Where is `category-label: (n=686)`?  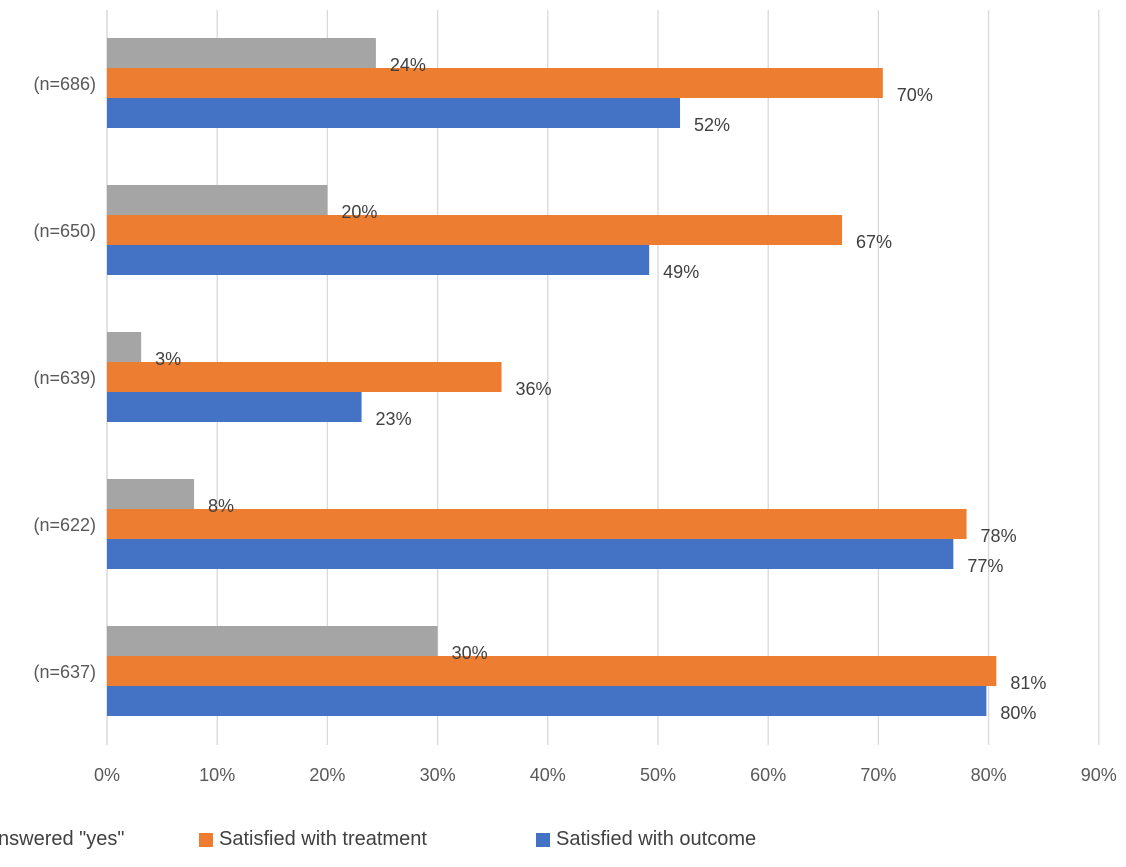
category-label: (n=686) is located at coordinates (64, 84).